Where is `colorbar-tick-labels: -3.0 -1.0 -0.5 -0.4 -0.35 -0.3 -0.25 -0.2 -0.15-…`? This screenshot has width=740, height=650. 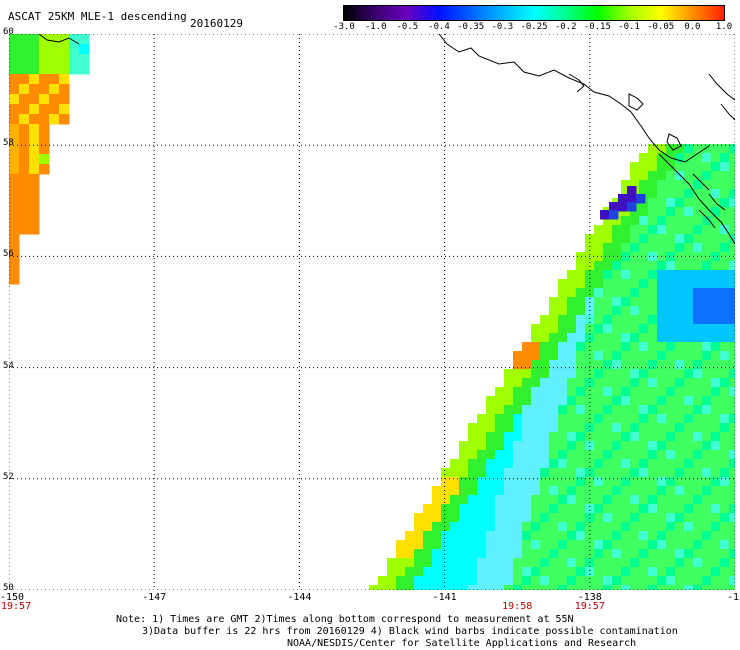 colorbar-tick-labels: -3.0 -1.0 -0.5 -0.4 -0.35 -0.3 -0.25 -0.2 -0.15-… is located at coordinates (535, 28).